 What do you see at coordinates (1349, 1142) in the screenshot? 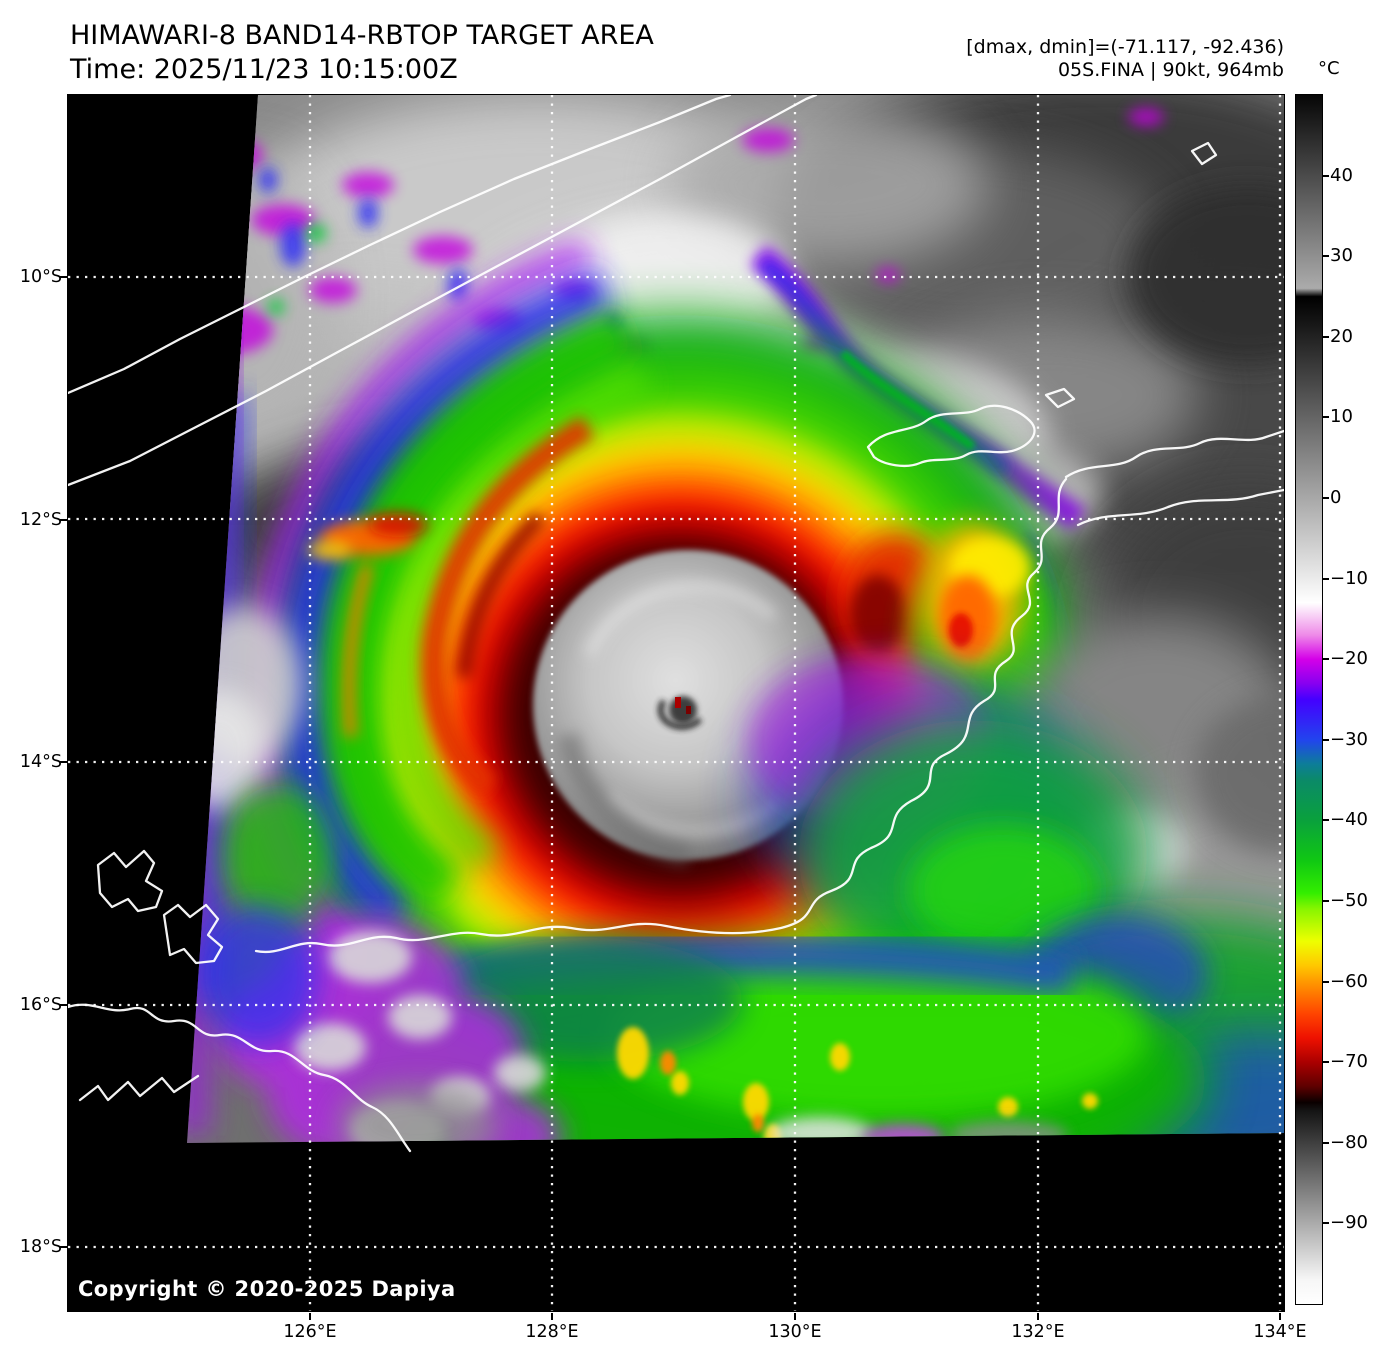
I see `colorbar-tick-label: −80` at bounding box center [1349, 1142].